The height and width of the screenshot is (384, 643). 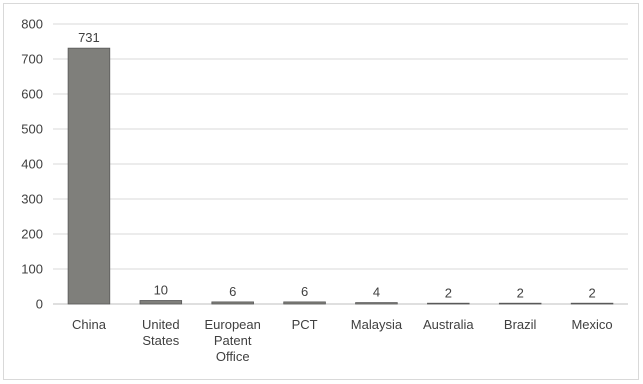 I want to click on x-tick-label: European Patent Office, so click(x=232, y=340).